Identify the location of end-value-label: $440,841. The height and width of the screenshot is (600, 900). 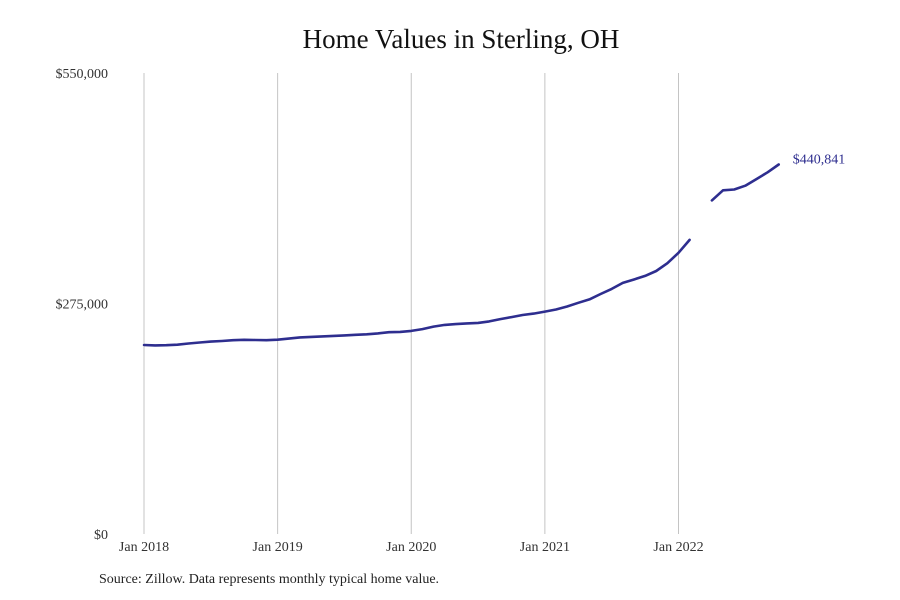
(819, 159).